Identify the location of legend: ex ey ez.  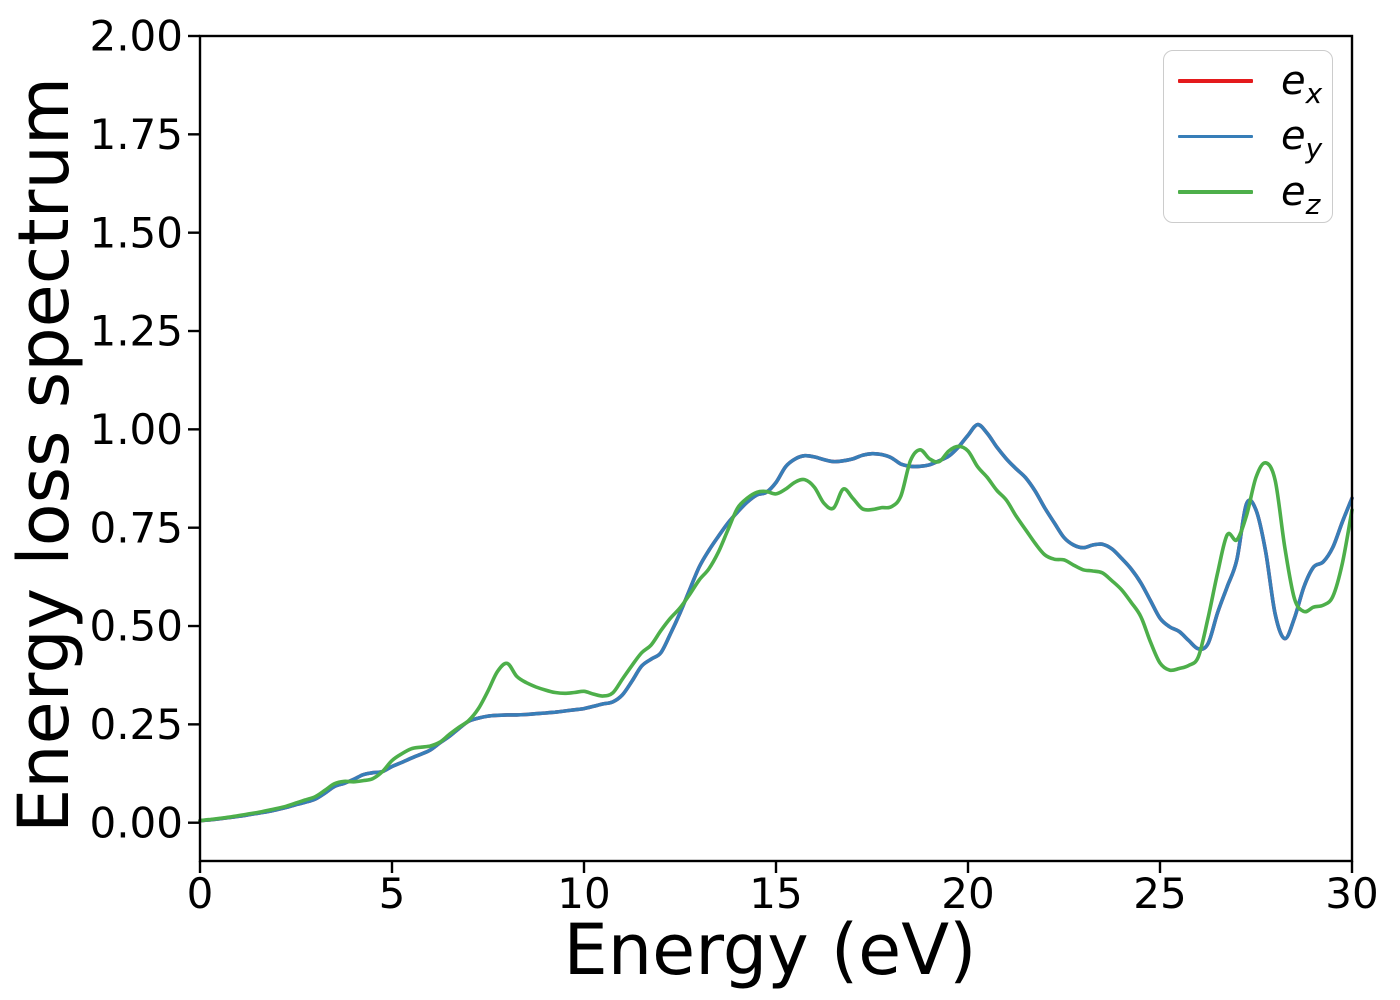
(1248, 136).